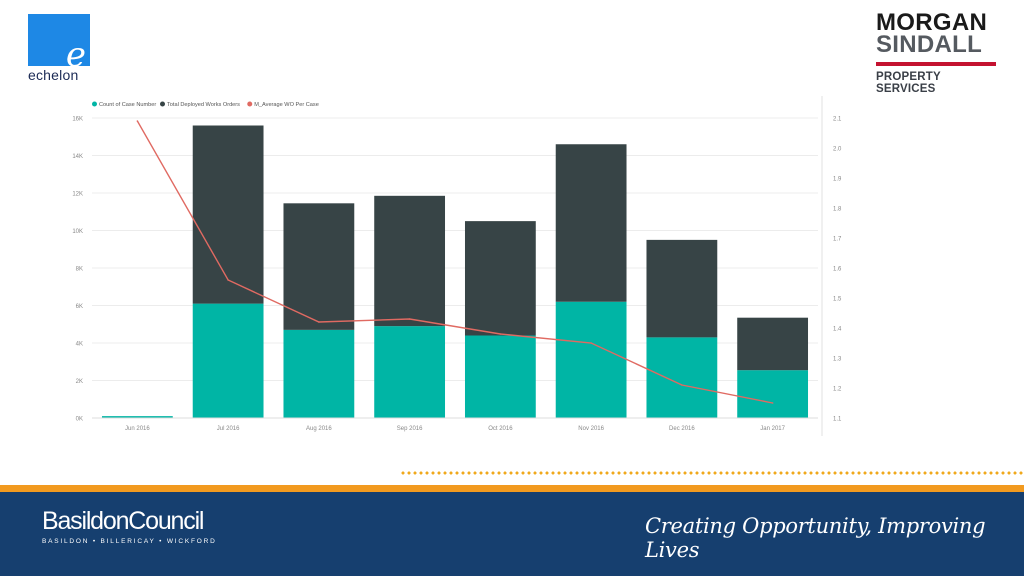  Describe the element at coordinates (228, 429) in the screenshot. I see `x-tick-label: Jul 2016` at that location.